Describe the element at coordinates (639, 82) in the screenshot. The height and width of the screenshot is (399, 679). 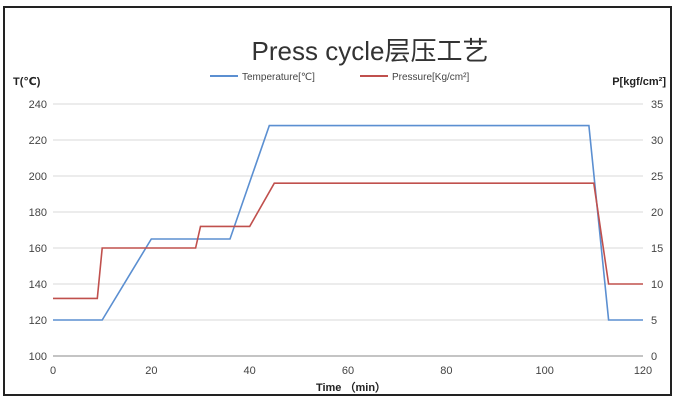
I see `right-axis-label: P[kgf/cm²]` at that location.